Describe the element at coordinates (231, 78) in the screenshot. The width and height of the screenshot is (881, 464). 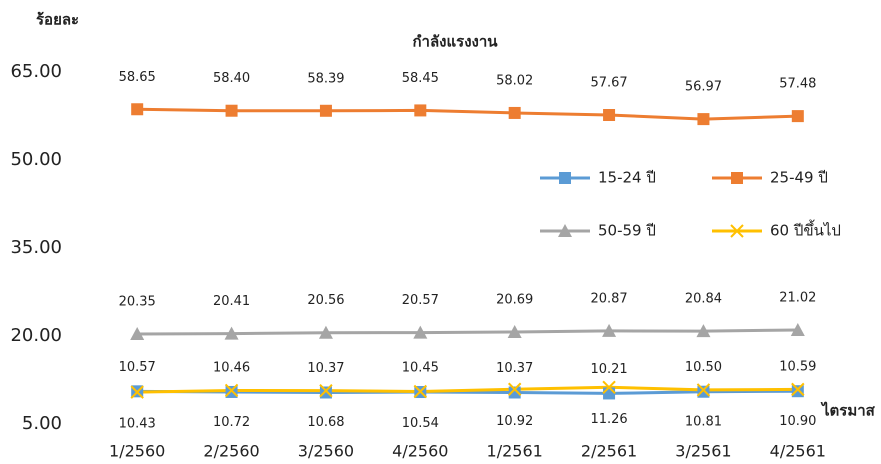
I see `data-label: 58.40` at that location.